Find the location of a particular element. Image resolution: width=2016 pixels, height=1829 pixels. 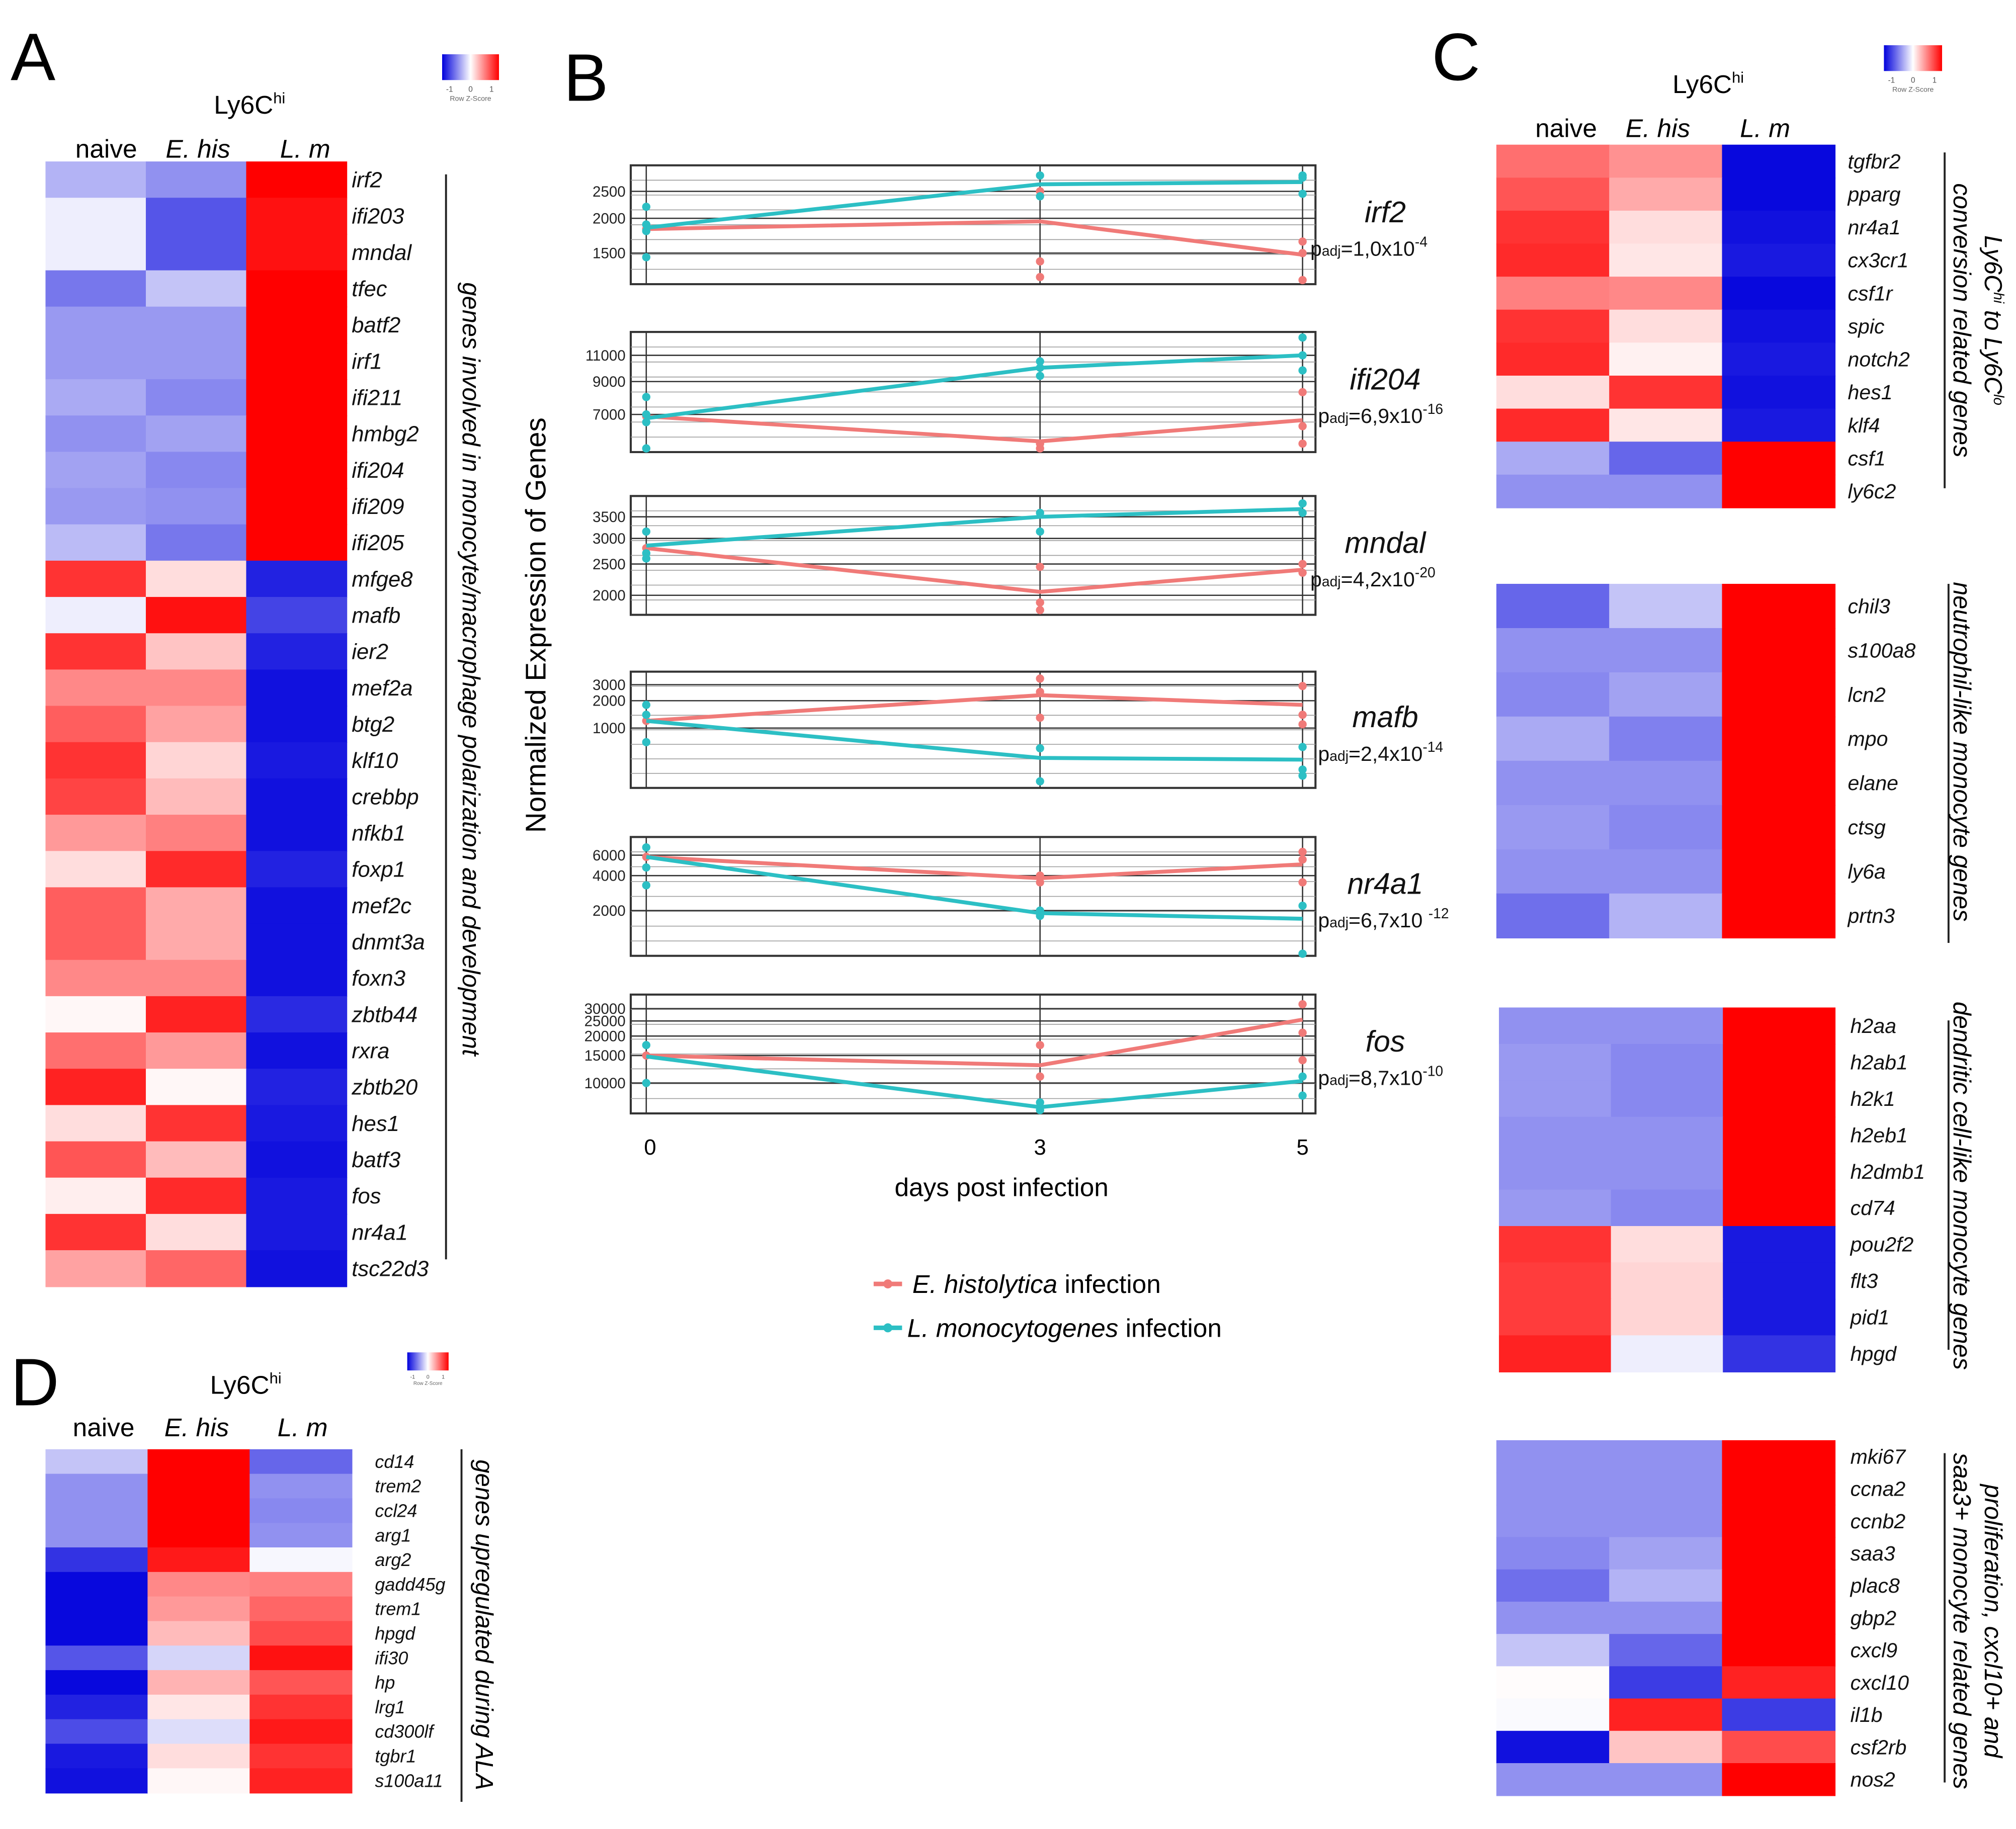

column-header: L. m is located at coordinates (1765, 128).